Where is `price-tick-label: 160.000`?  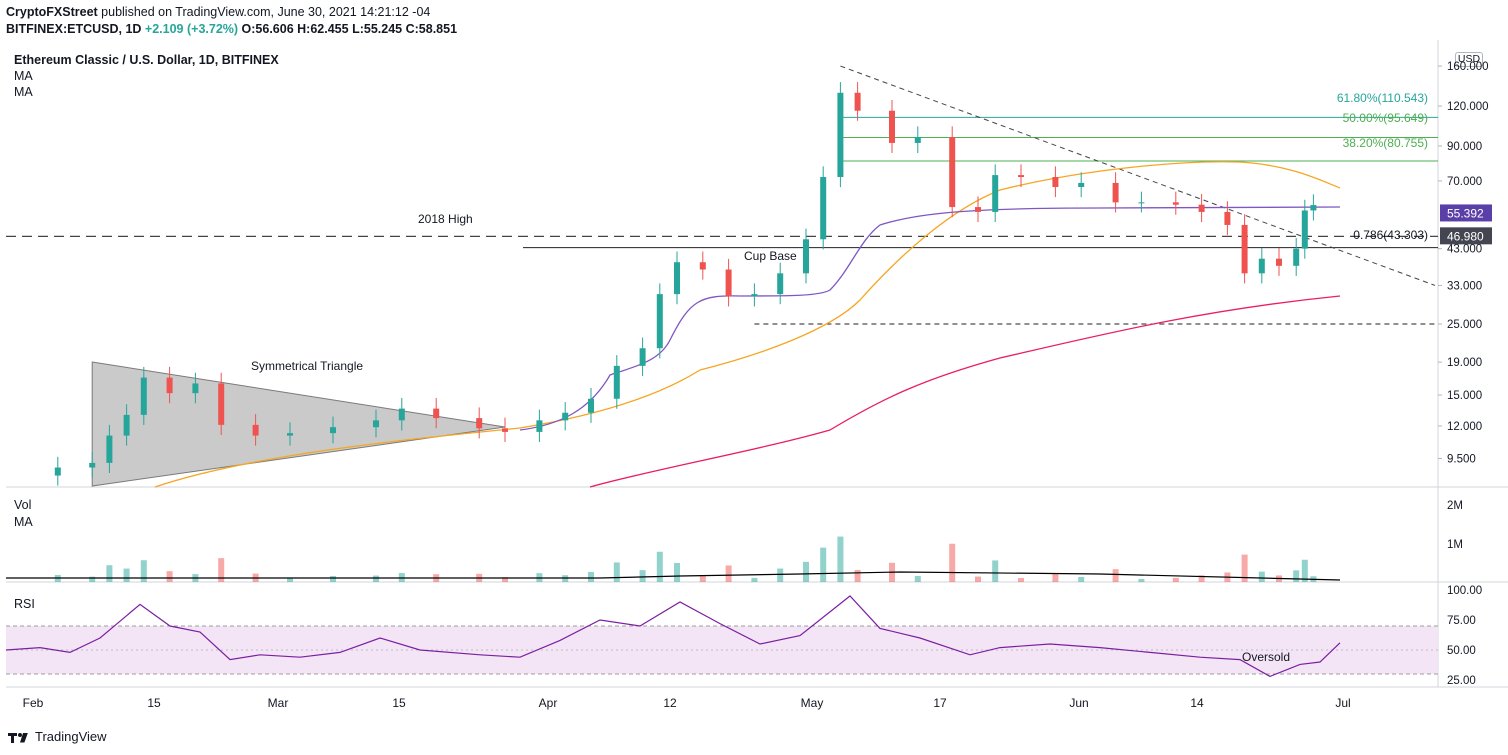
price-tick-label: 160.000 is located at coordinates (1468, 67).